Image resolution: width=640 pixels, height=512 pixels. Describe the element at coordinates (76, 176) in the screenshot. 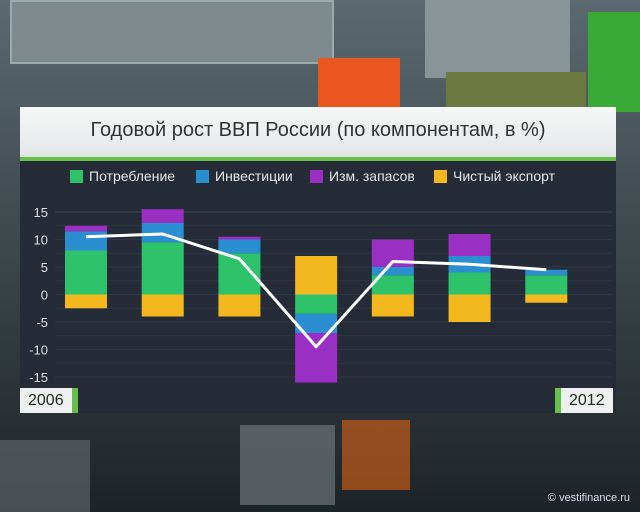

I see `legend-swatch-consumption` at that location.